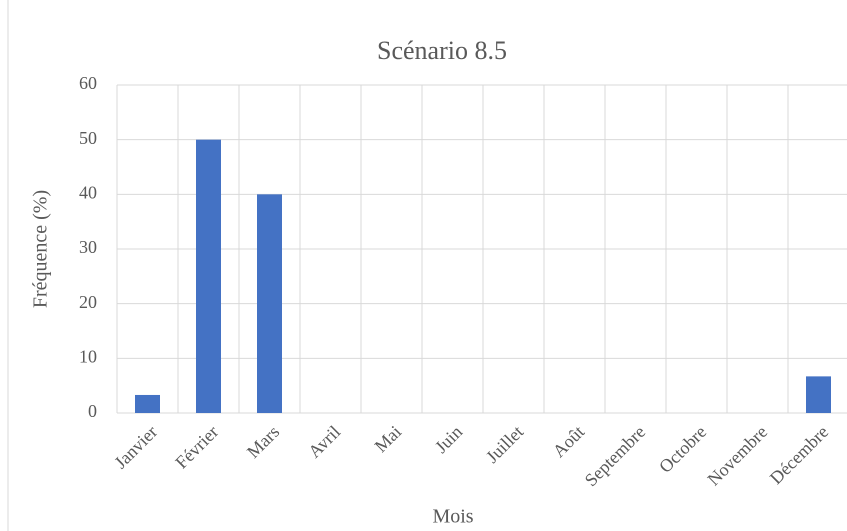  What do you see at coordinates (88, 247) in the screenshot?
I see `y-tick-label: 30` at bounding box center [88, 247].